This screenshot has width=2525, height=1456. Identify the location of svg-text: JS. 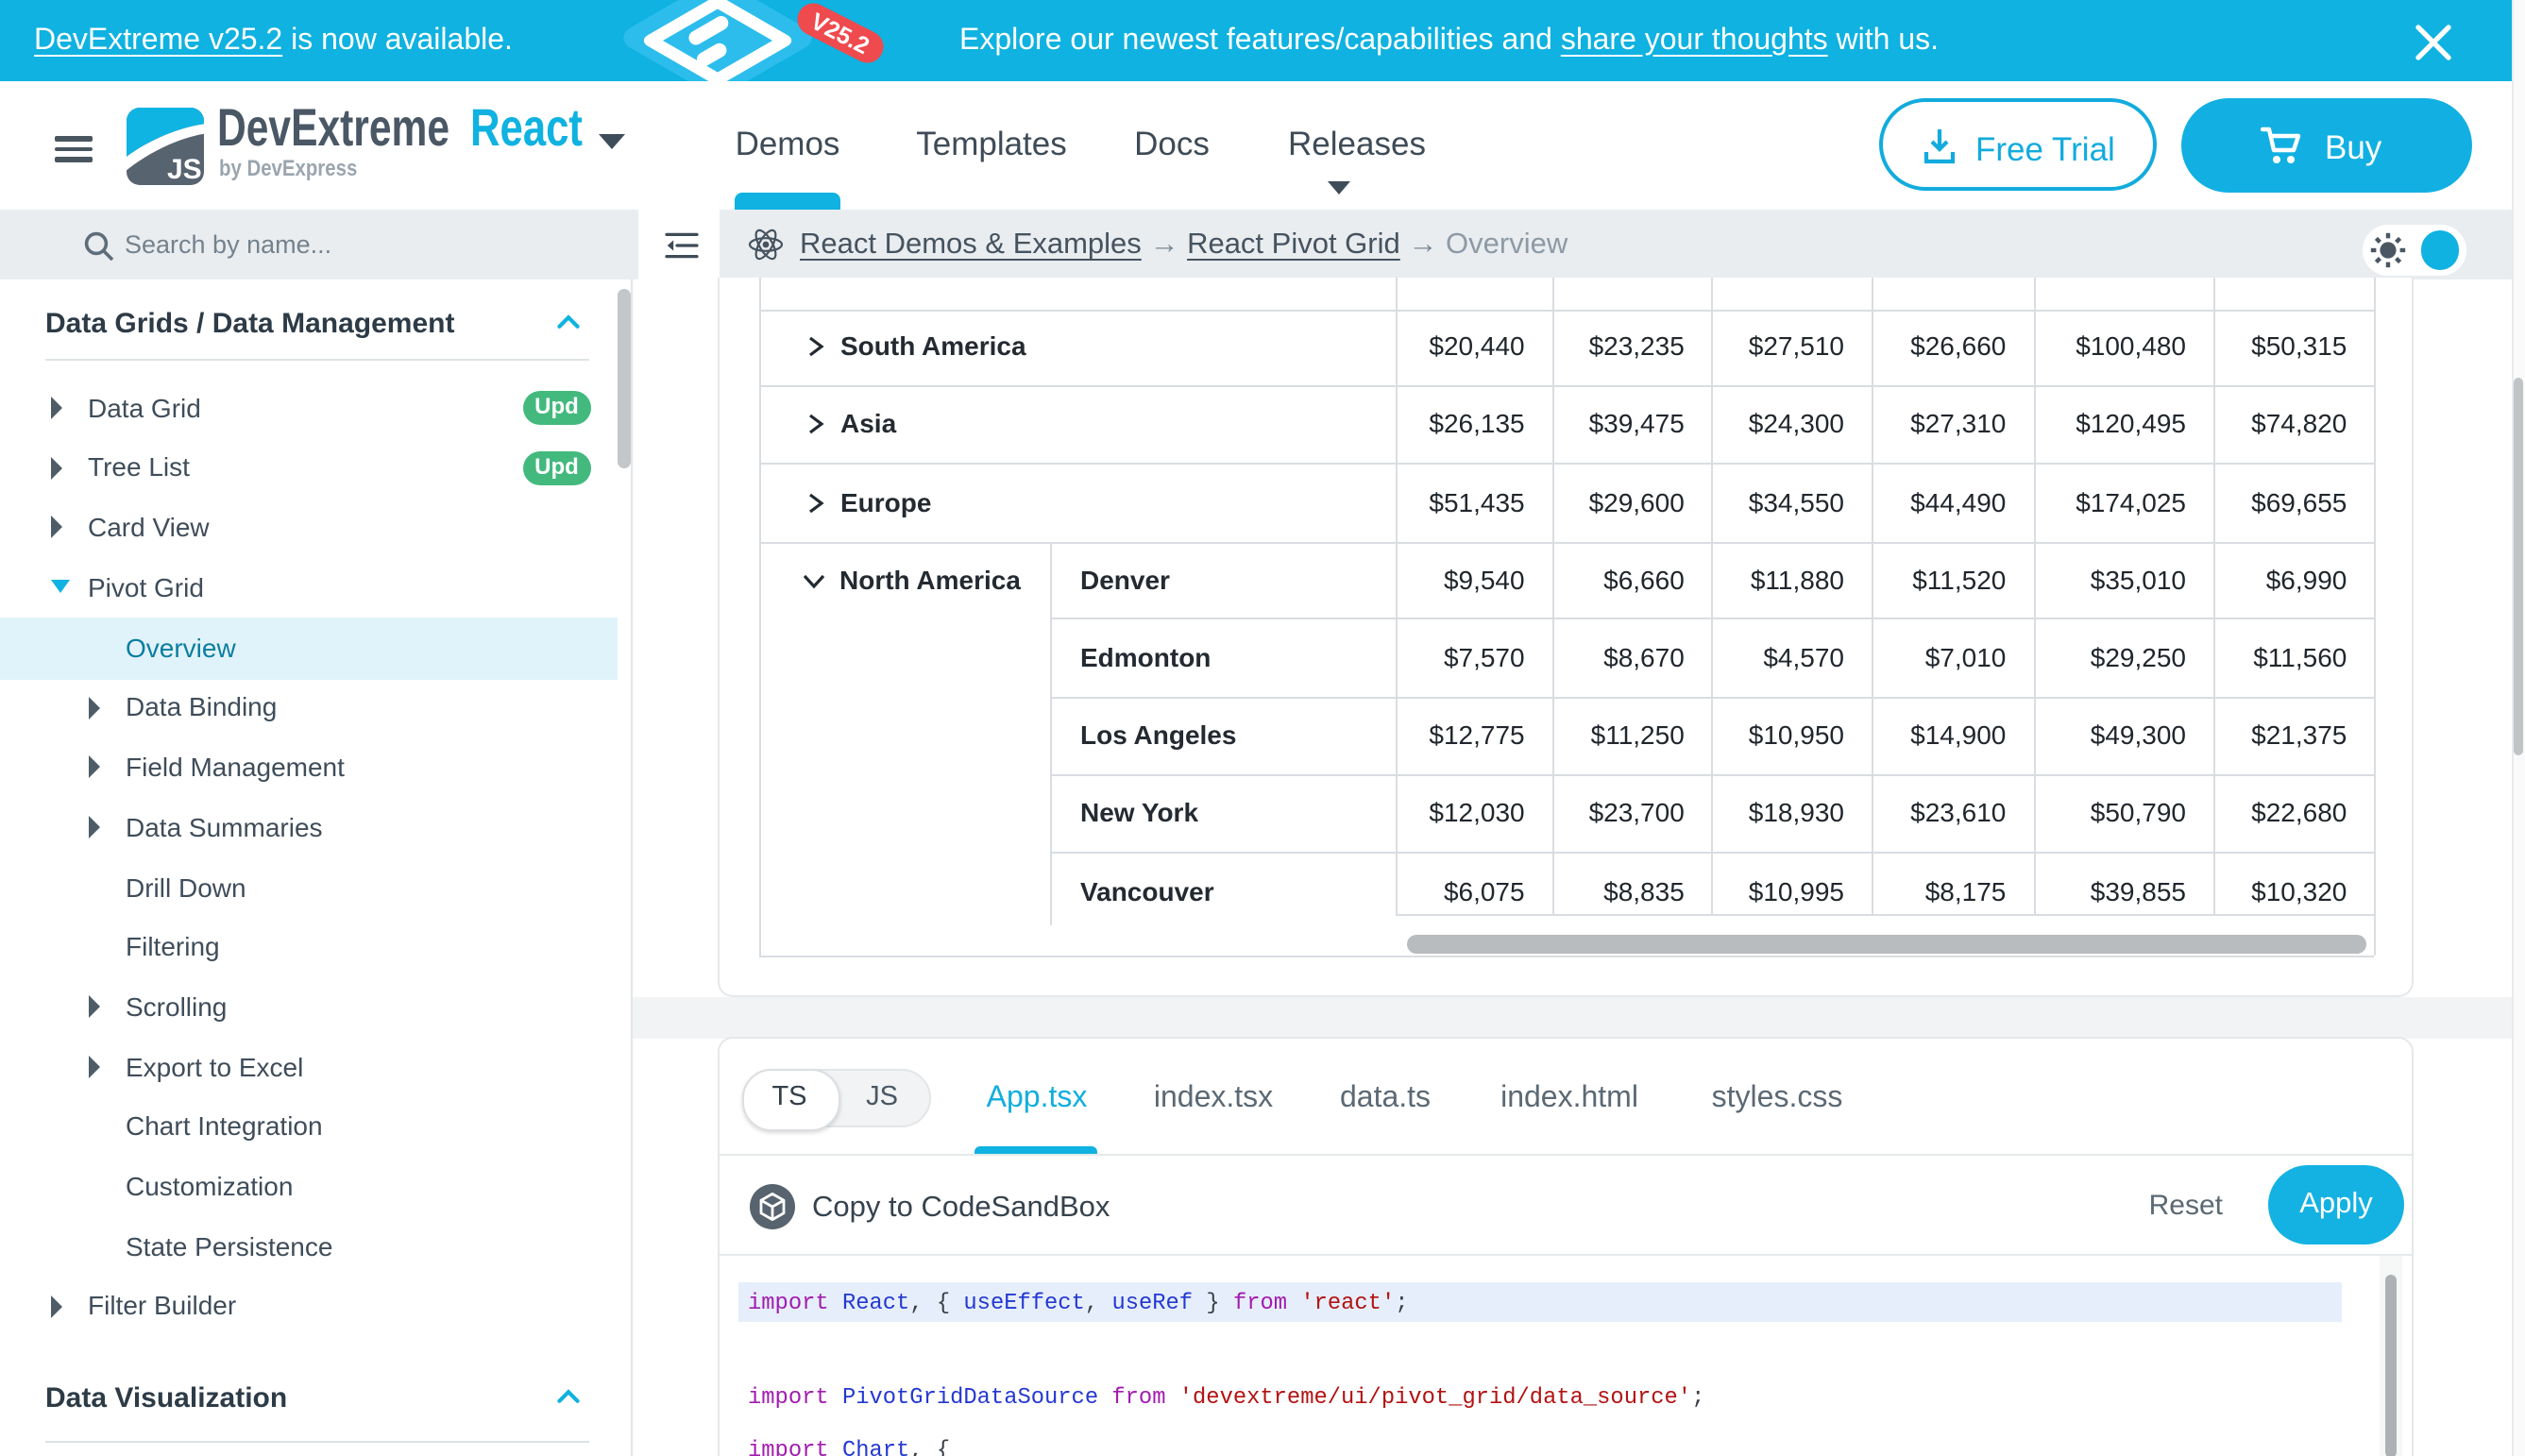
(184, 169).